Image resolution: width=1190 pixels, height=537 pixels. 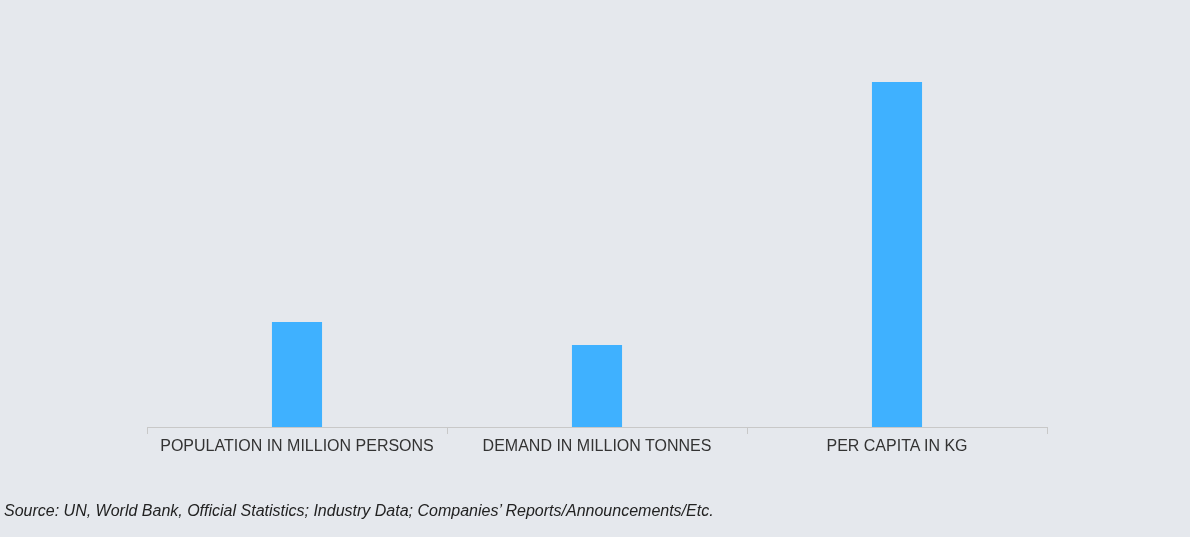 I want to click on source-note: Source: UN, World Bank, Official Statistics; Industry Data; Companies’ Reports/Announcements/Etc., so click(x=359, y=511).